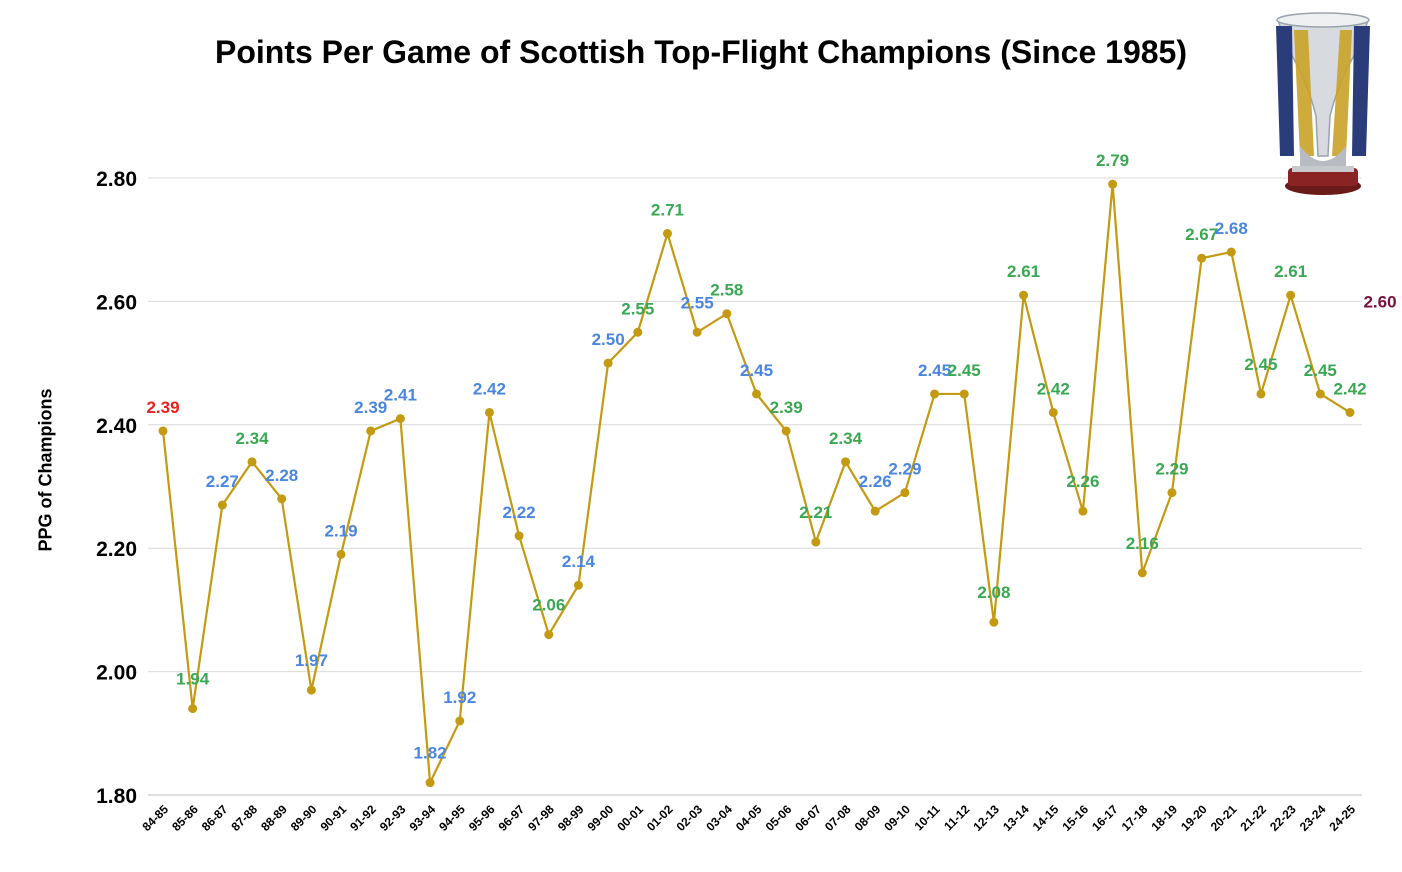 This screenshot has height=872, width=1402. What do you see at coordinates (1023, 271) in the screenshot?
I see `data-label: 2.61` at bounding box center [1023, 271].